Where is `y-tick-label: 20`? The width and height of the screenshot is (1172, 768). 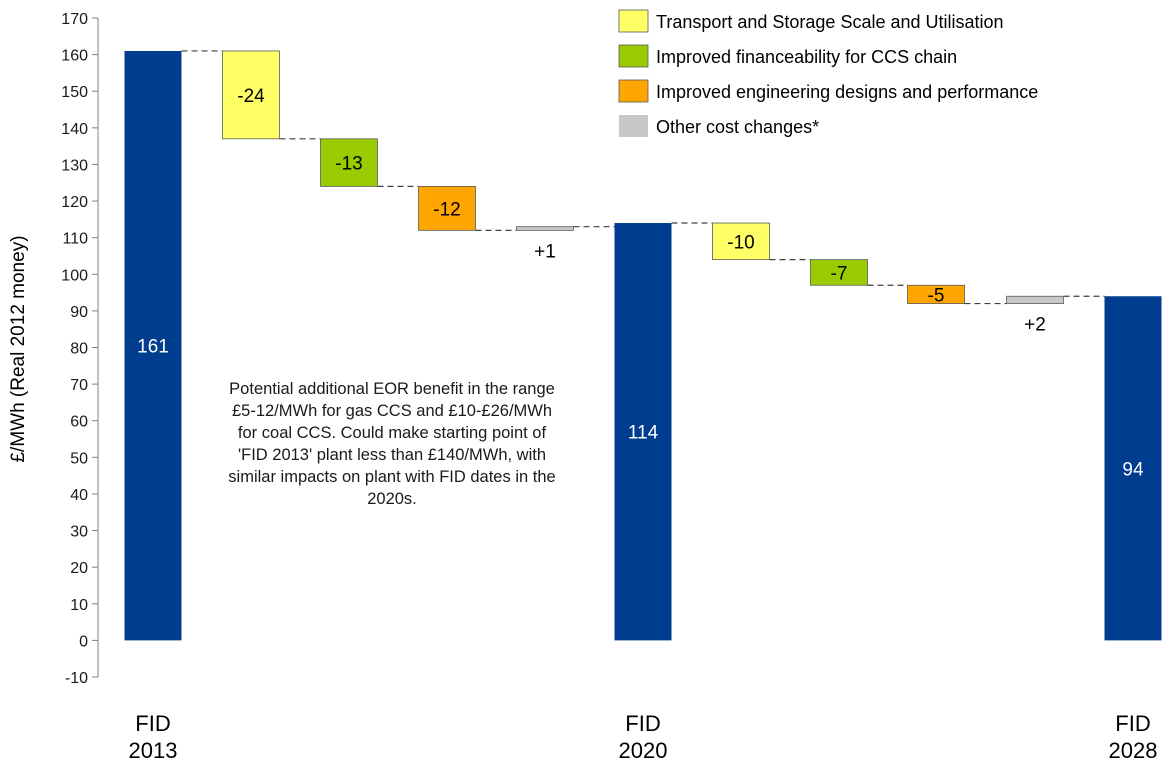
y-tick-label: 20 is located at coordinates (79, 568).